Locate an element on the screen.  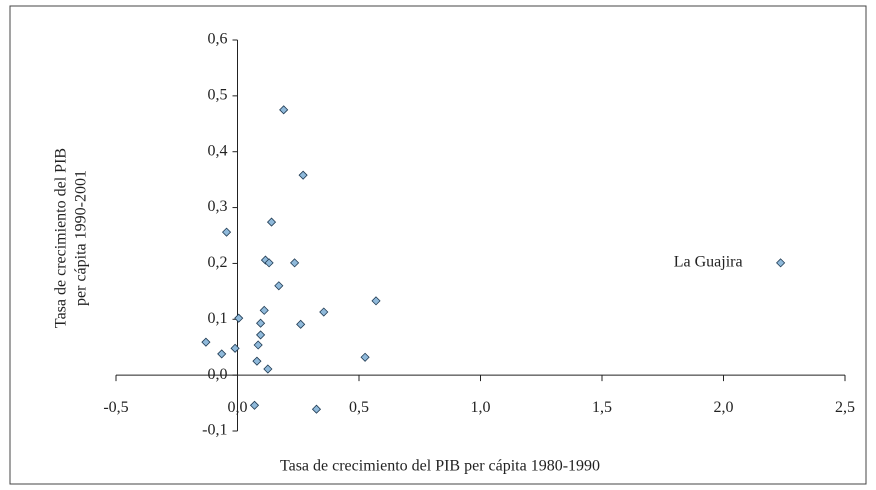
y-tick-label: 0,3 is located at coordinates (218, 206).